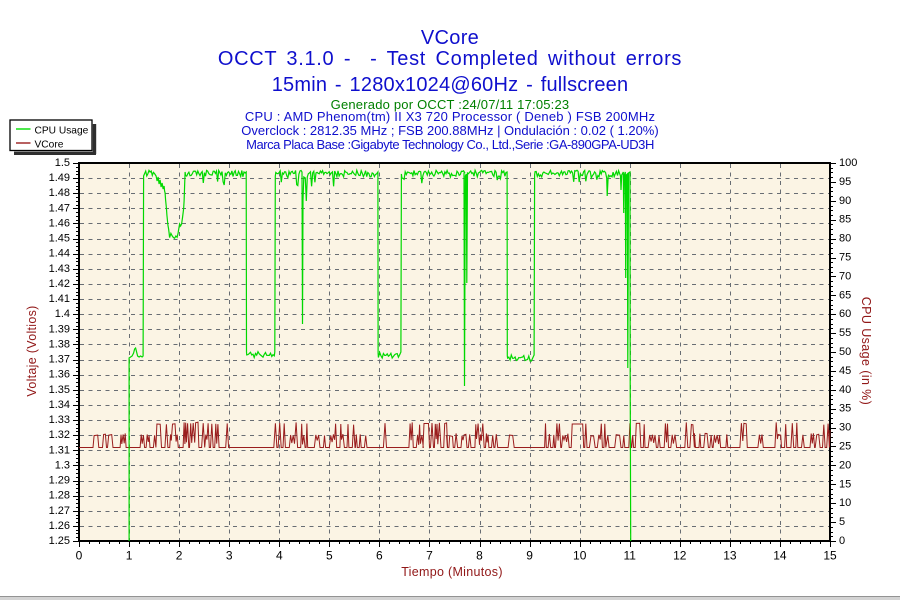 The height and width of the screenshot is (600, 900). What do you see at coordinates (680, 556) in the screenshot?
I see `svg-text: 12` at bounding box center [680, 556].